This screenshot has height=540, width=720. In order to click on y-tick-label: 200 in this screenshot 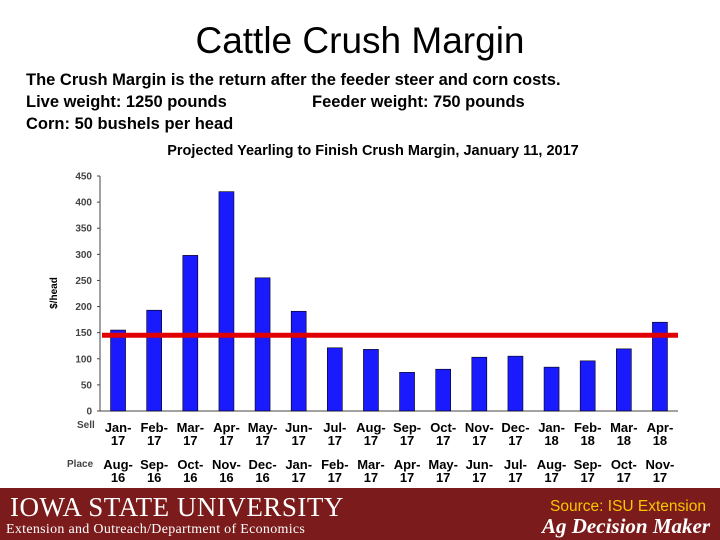, I will do `click(83, 307)`.